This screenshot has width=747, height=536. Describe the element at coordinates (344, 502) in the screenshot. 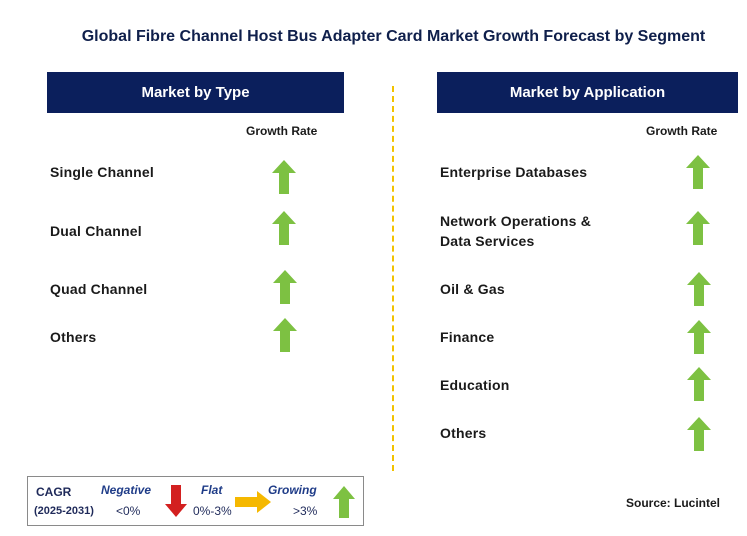

I see `growing-up-arrow-icon` at that location.